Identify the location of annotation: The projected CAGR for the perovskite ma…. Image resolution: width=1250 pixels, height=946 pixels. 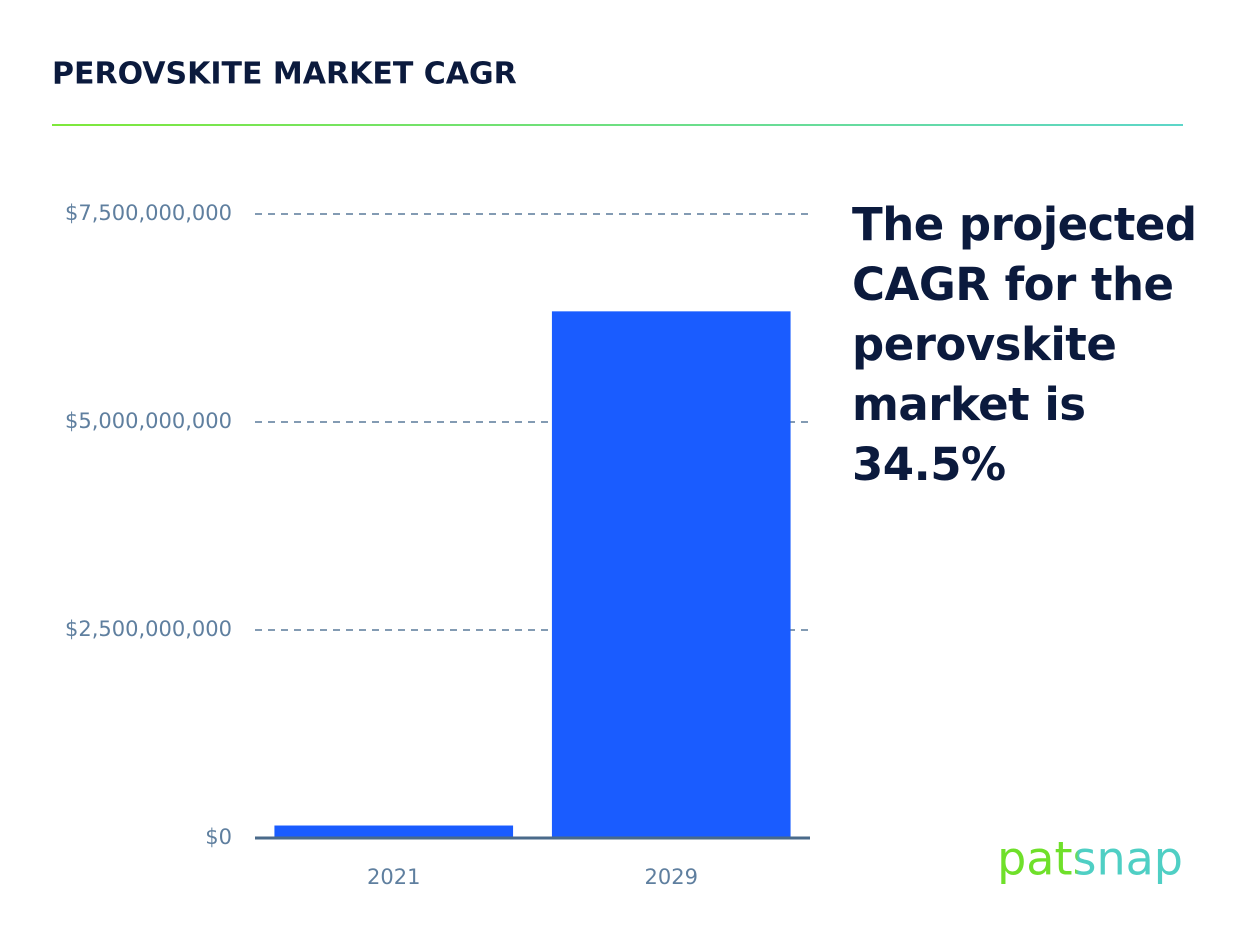
(1024, 344).